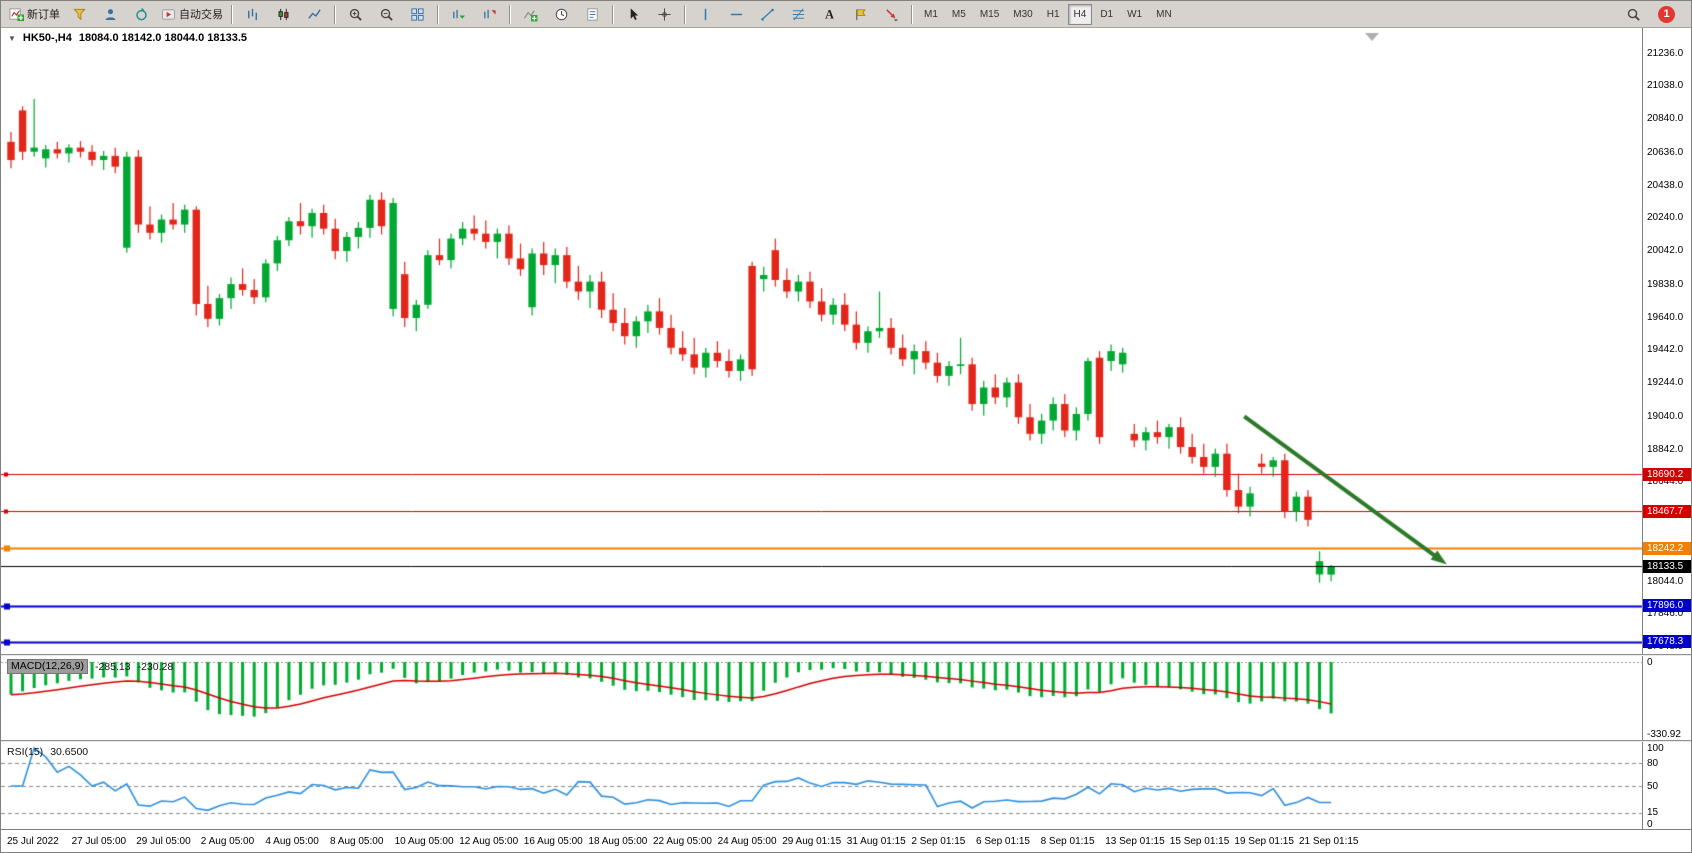 Image resolution: width=1692 pixels, height=853 pixels. Describe the element at coordinates (1199, 841) in the screenshot. I see `time-label: 15 Sep 01:15` at that location.